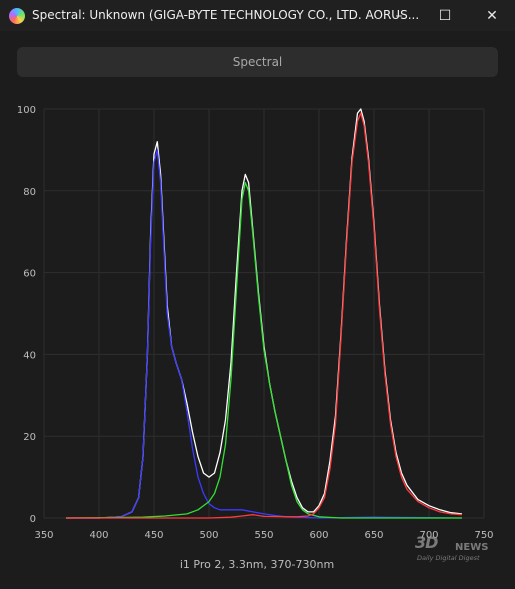 This screenshot has width=515, height=589. Describe the element at coordinates (43, 535) in the screenshot. I see `x-tick-label: 350` at that location.